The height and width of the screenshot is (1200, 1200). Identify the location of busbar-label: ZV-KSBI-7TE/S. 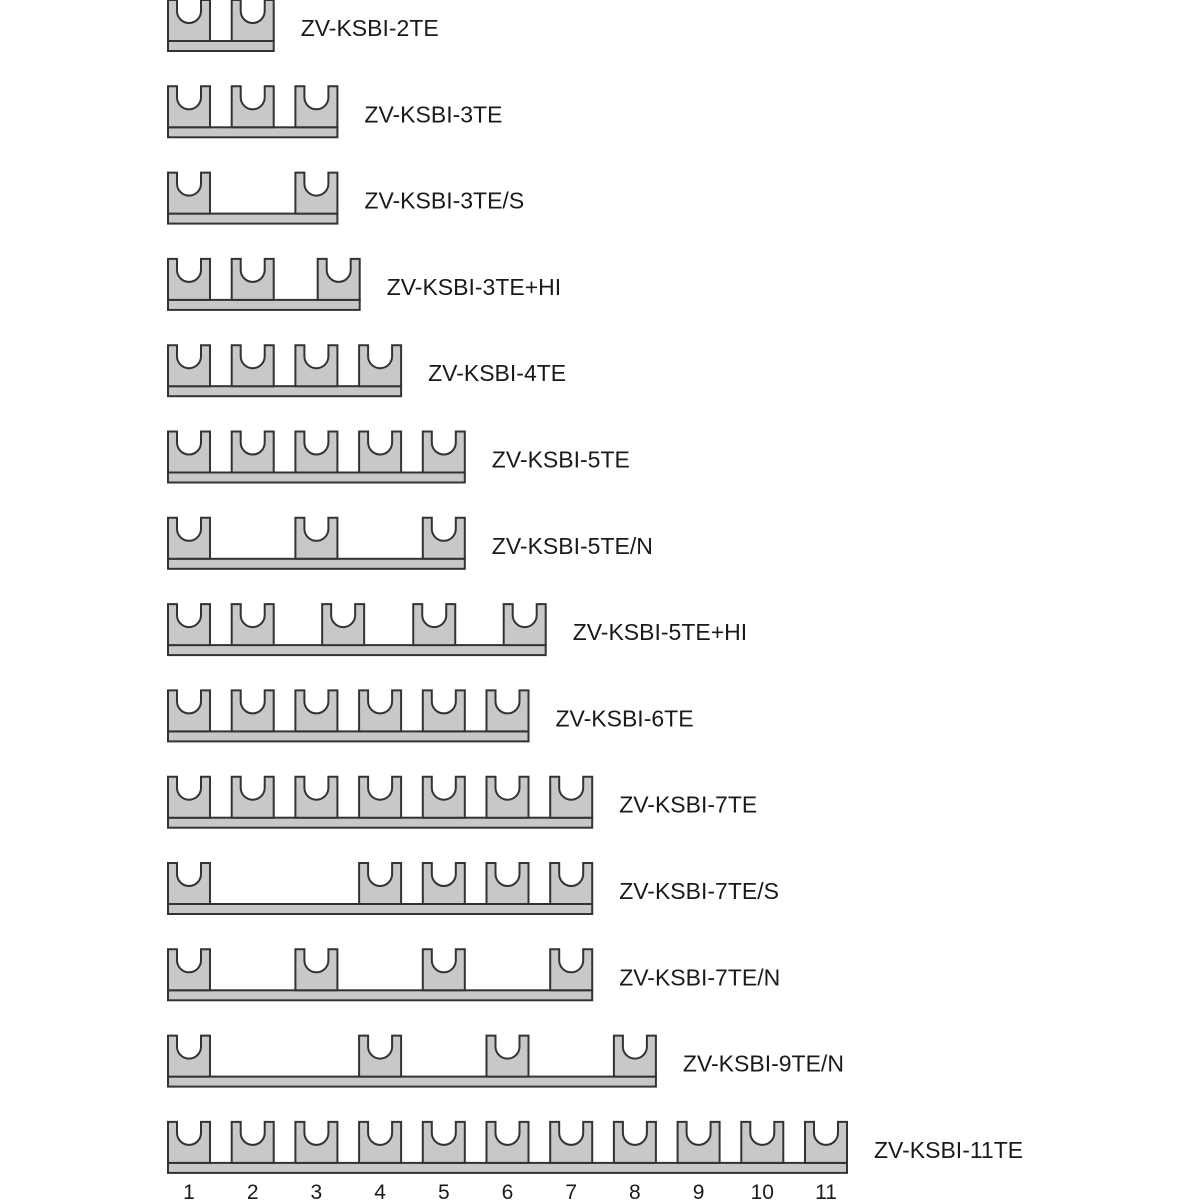
(699, 891).